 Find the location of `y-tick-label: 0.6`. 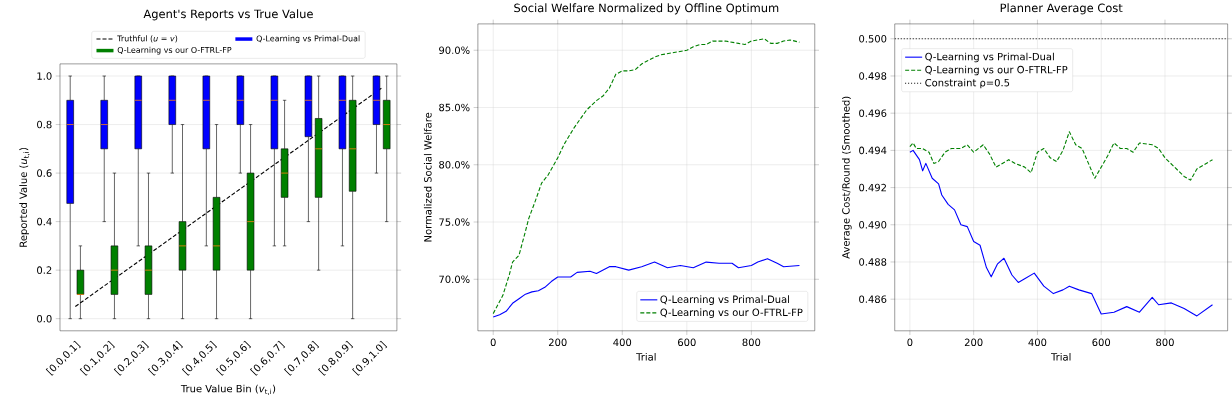

y-tick-label: 0.6 is located at coordinates (44, 173).